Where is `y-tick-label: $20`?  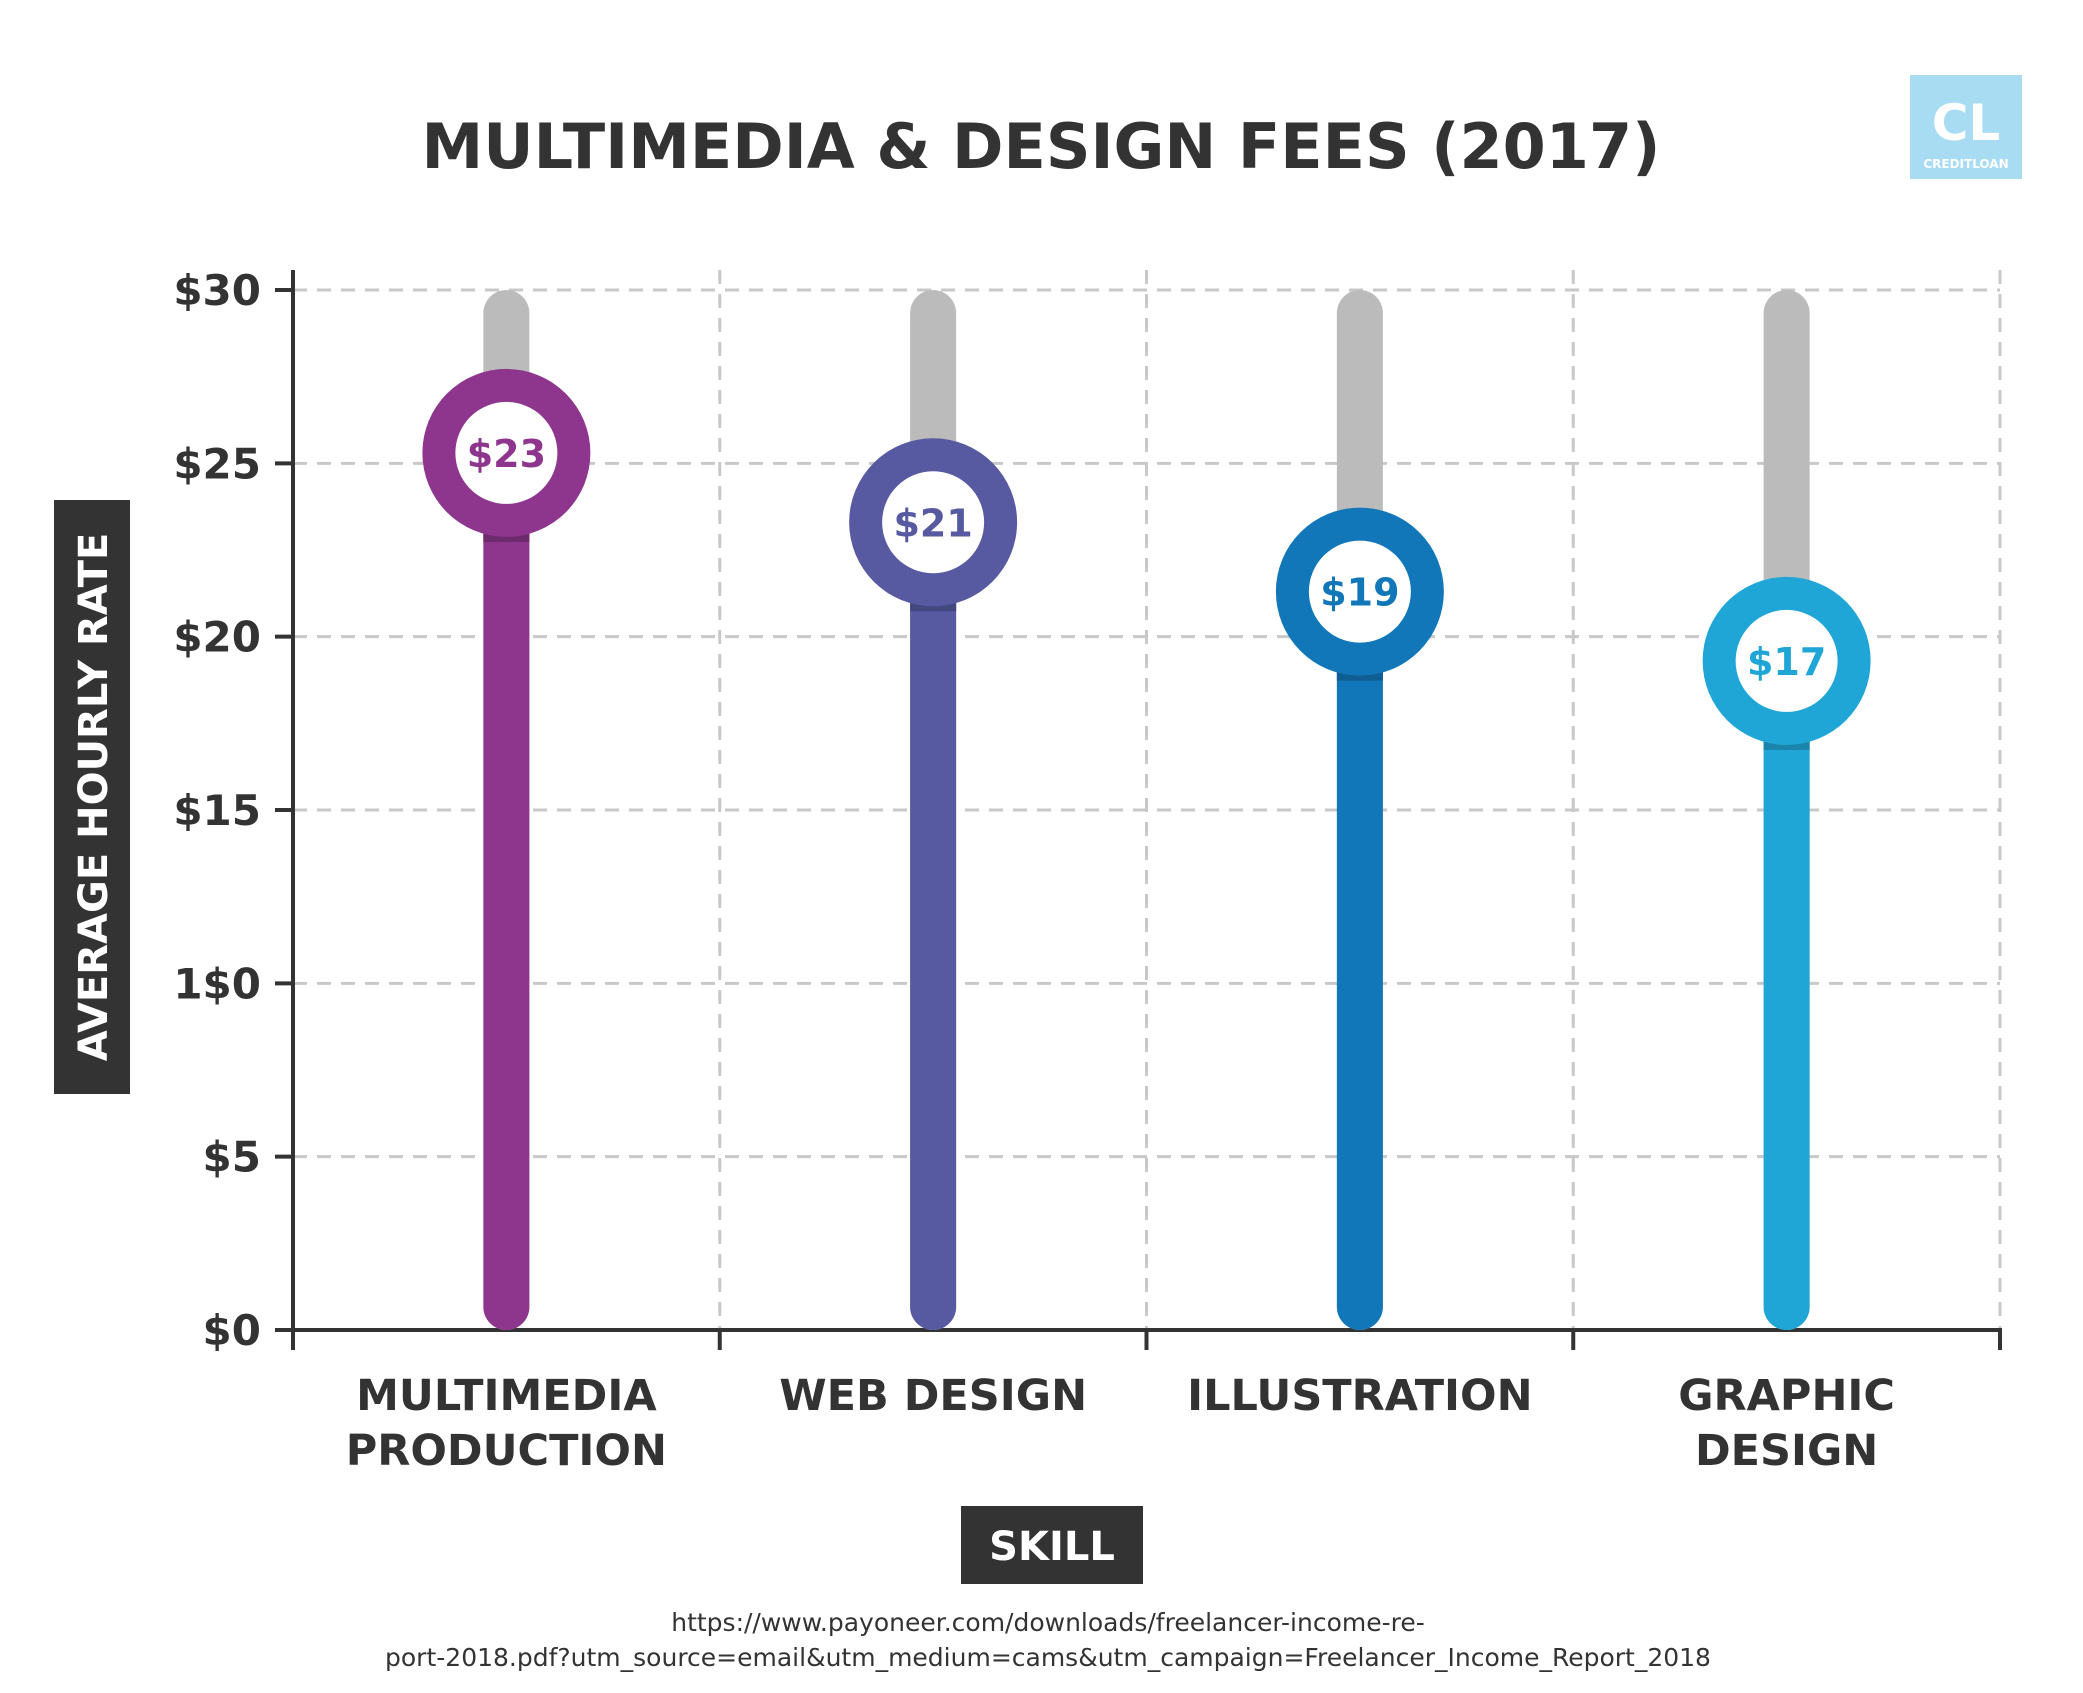
y-tick-label: $20 is located at coordinates (217, 637).